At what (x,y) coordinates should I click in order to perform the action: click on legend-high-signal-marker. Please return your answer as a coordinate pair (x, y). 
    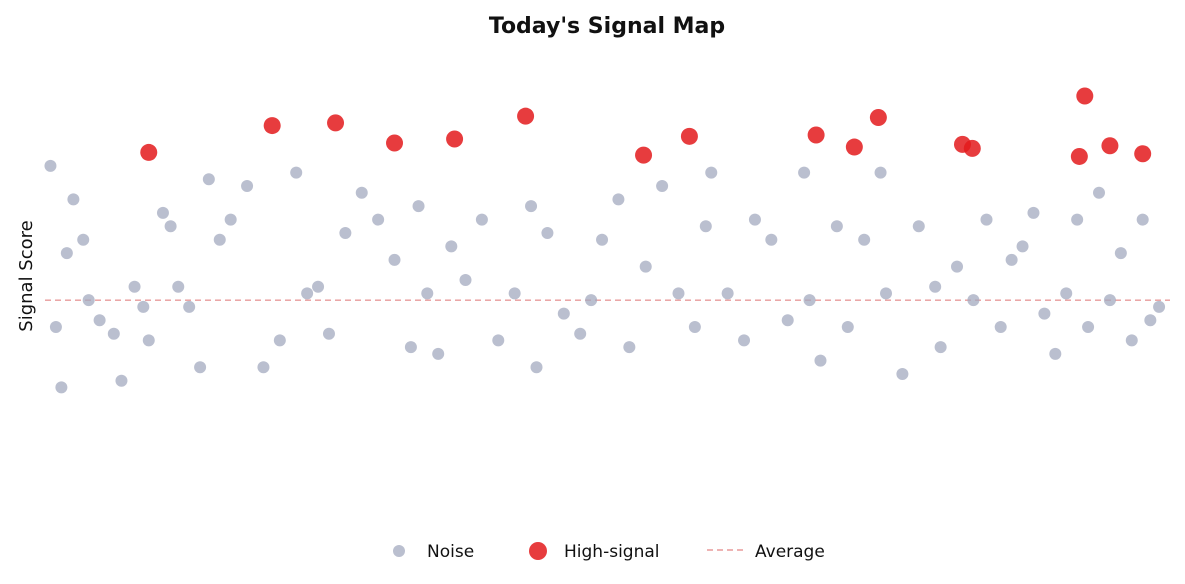
    Looking at the image, I should click on (538, 551).